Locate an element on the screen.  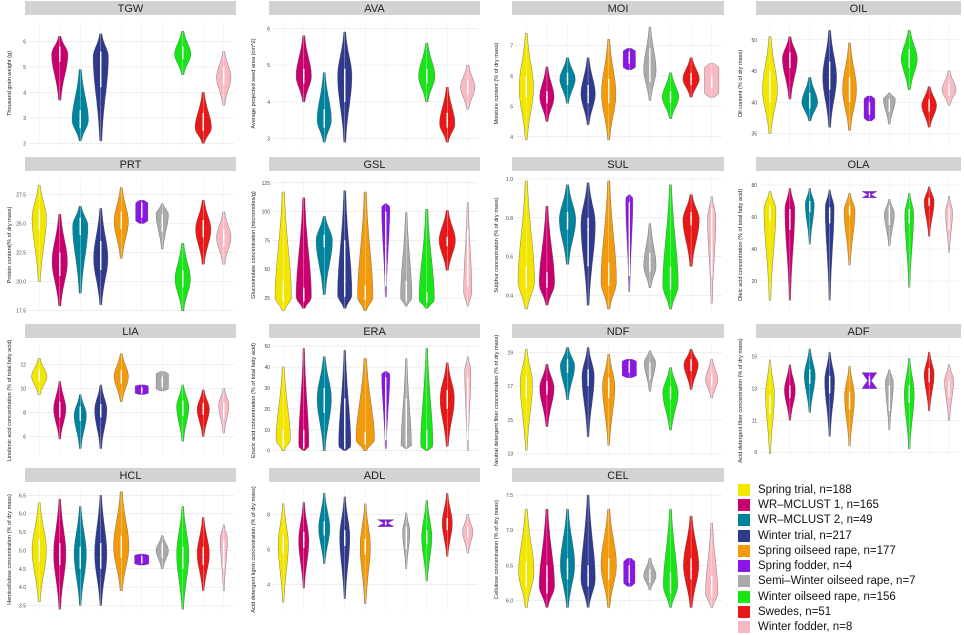
panel-title: HCL is located at coordinates (130, 476).